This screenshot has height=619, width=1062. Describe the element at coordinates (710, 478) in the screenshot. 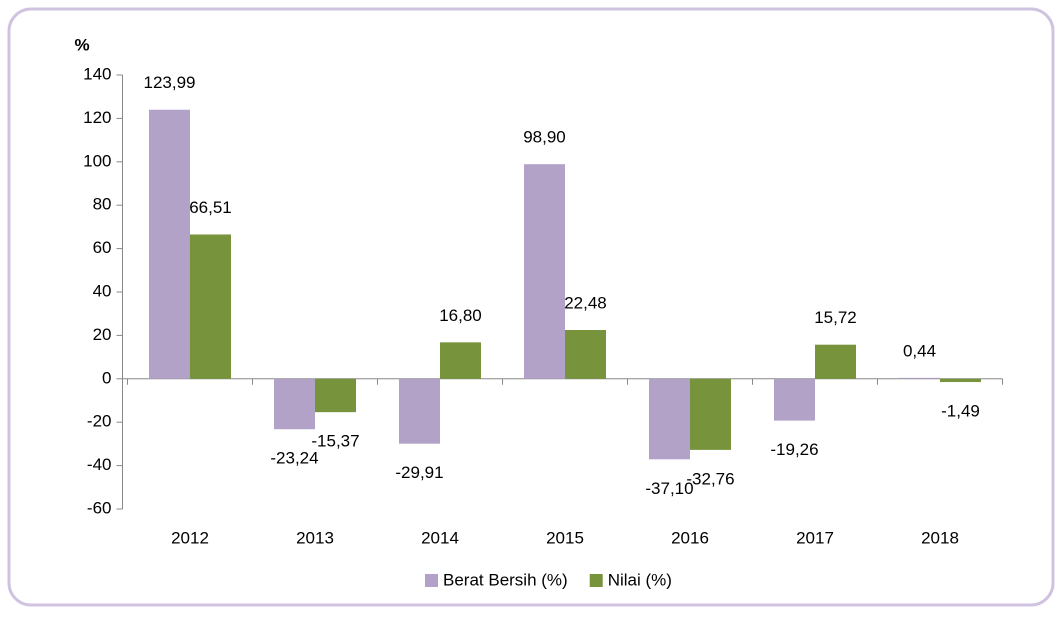

I see `data-label: -32,76` at that location.